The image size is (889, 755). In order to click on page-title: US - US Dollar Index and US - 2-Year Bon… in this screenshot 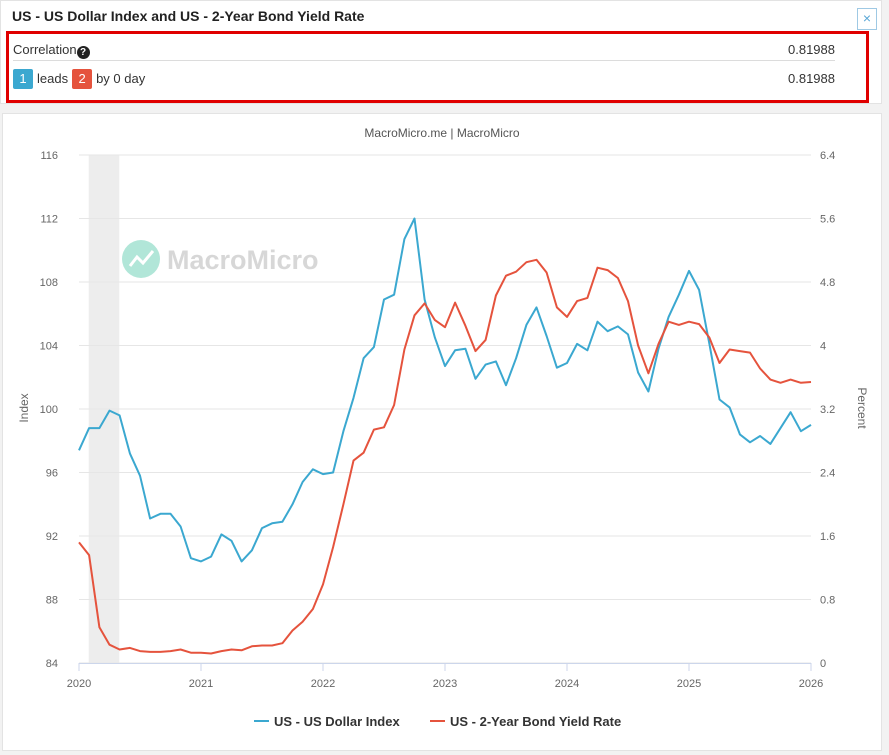, I will do `click(188, 16)`.